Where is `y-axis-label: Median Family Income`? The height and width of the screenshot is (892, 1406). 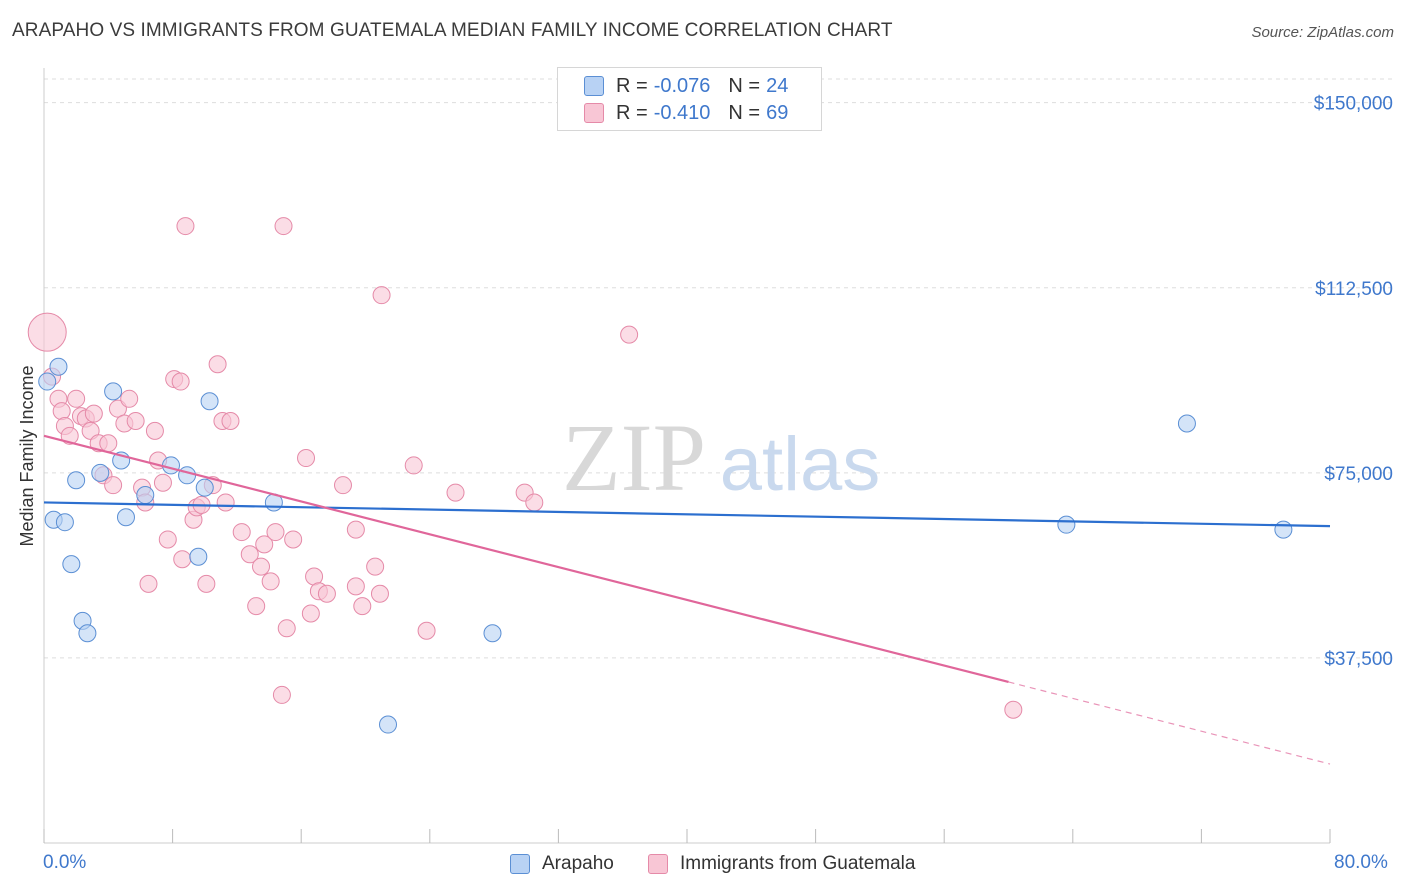 y-axis-label: Median Family Income is located at coordinates (27, 455).